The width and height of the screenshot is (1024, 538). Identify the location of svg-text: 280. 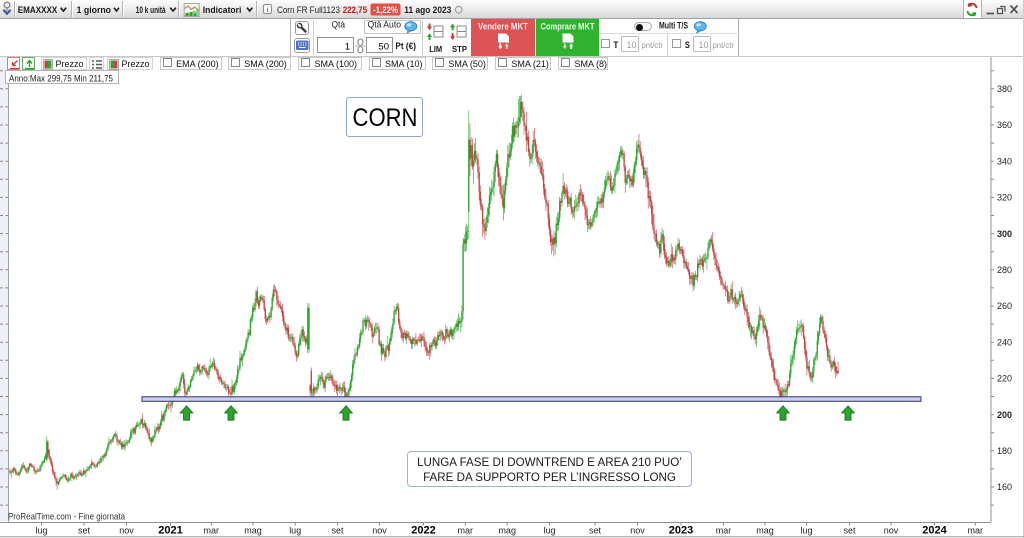
(1004, 270).